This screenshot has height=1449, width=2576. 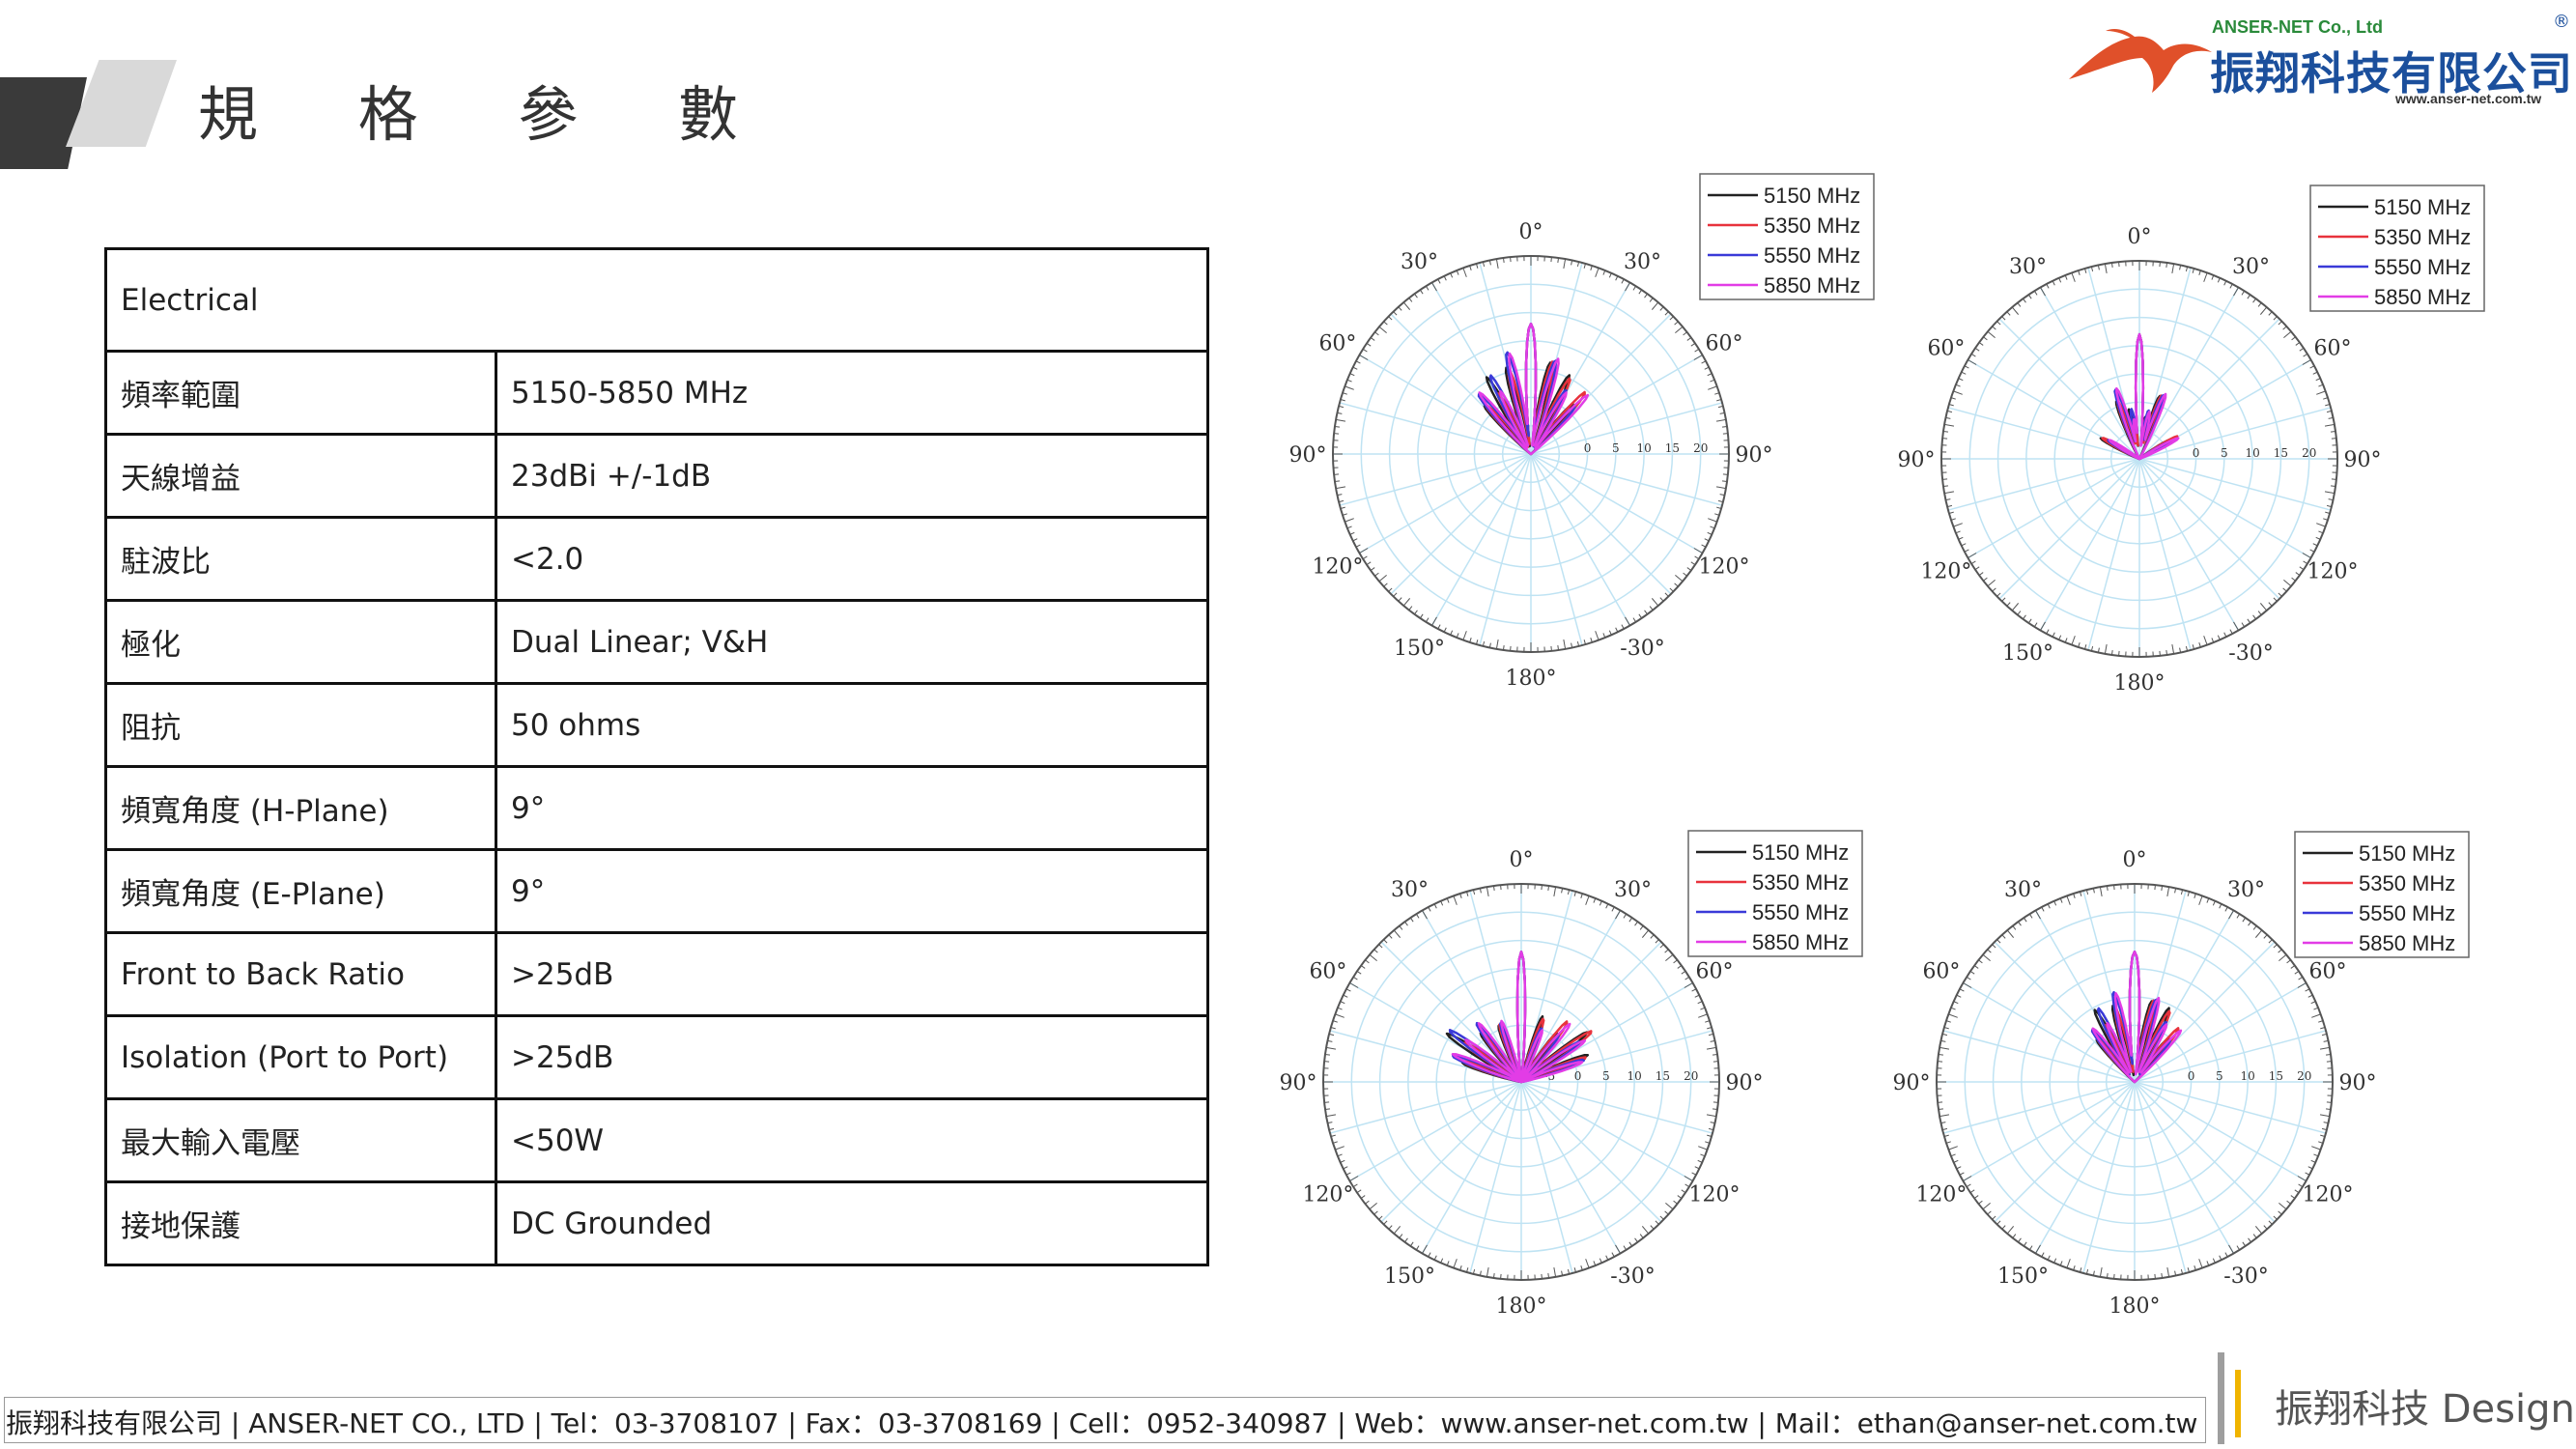 What do you see at coordinates (2425, 1409) in the screenshot?
I see `footer-brand: 振翔科技 Design` at bounding box center [2425, 1409].